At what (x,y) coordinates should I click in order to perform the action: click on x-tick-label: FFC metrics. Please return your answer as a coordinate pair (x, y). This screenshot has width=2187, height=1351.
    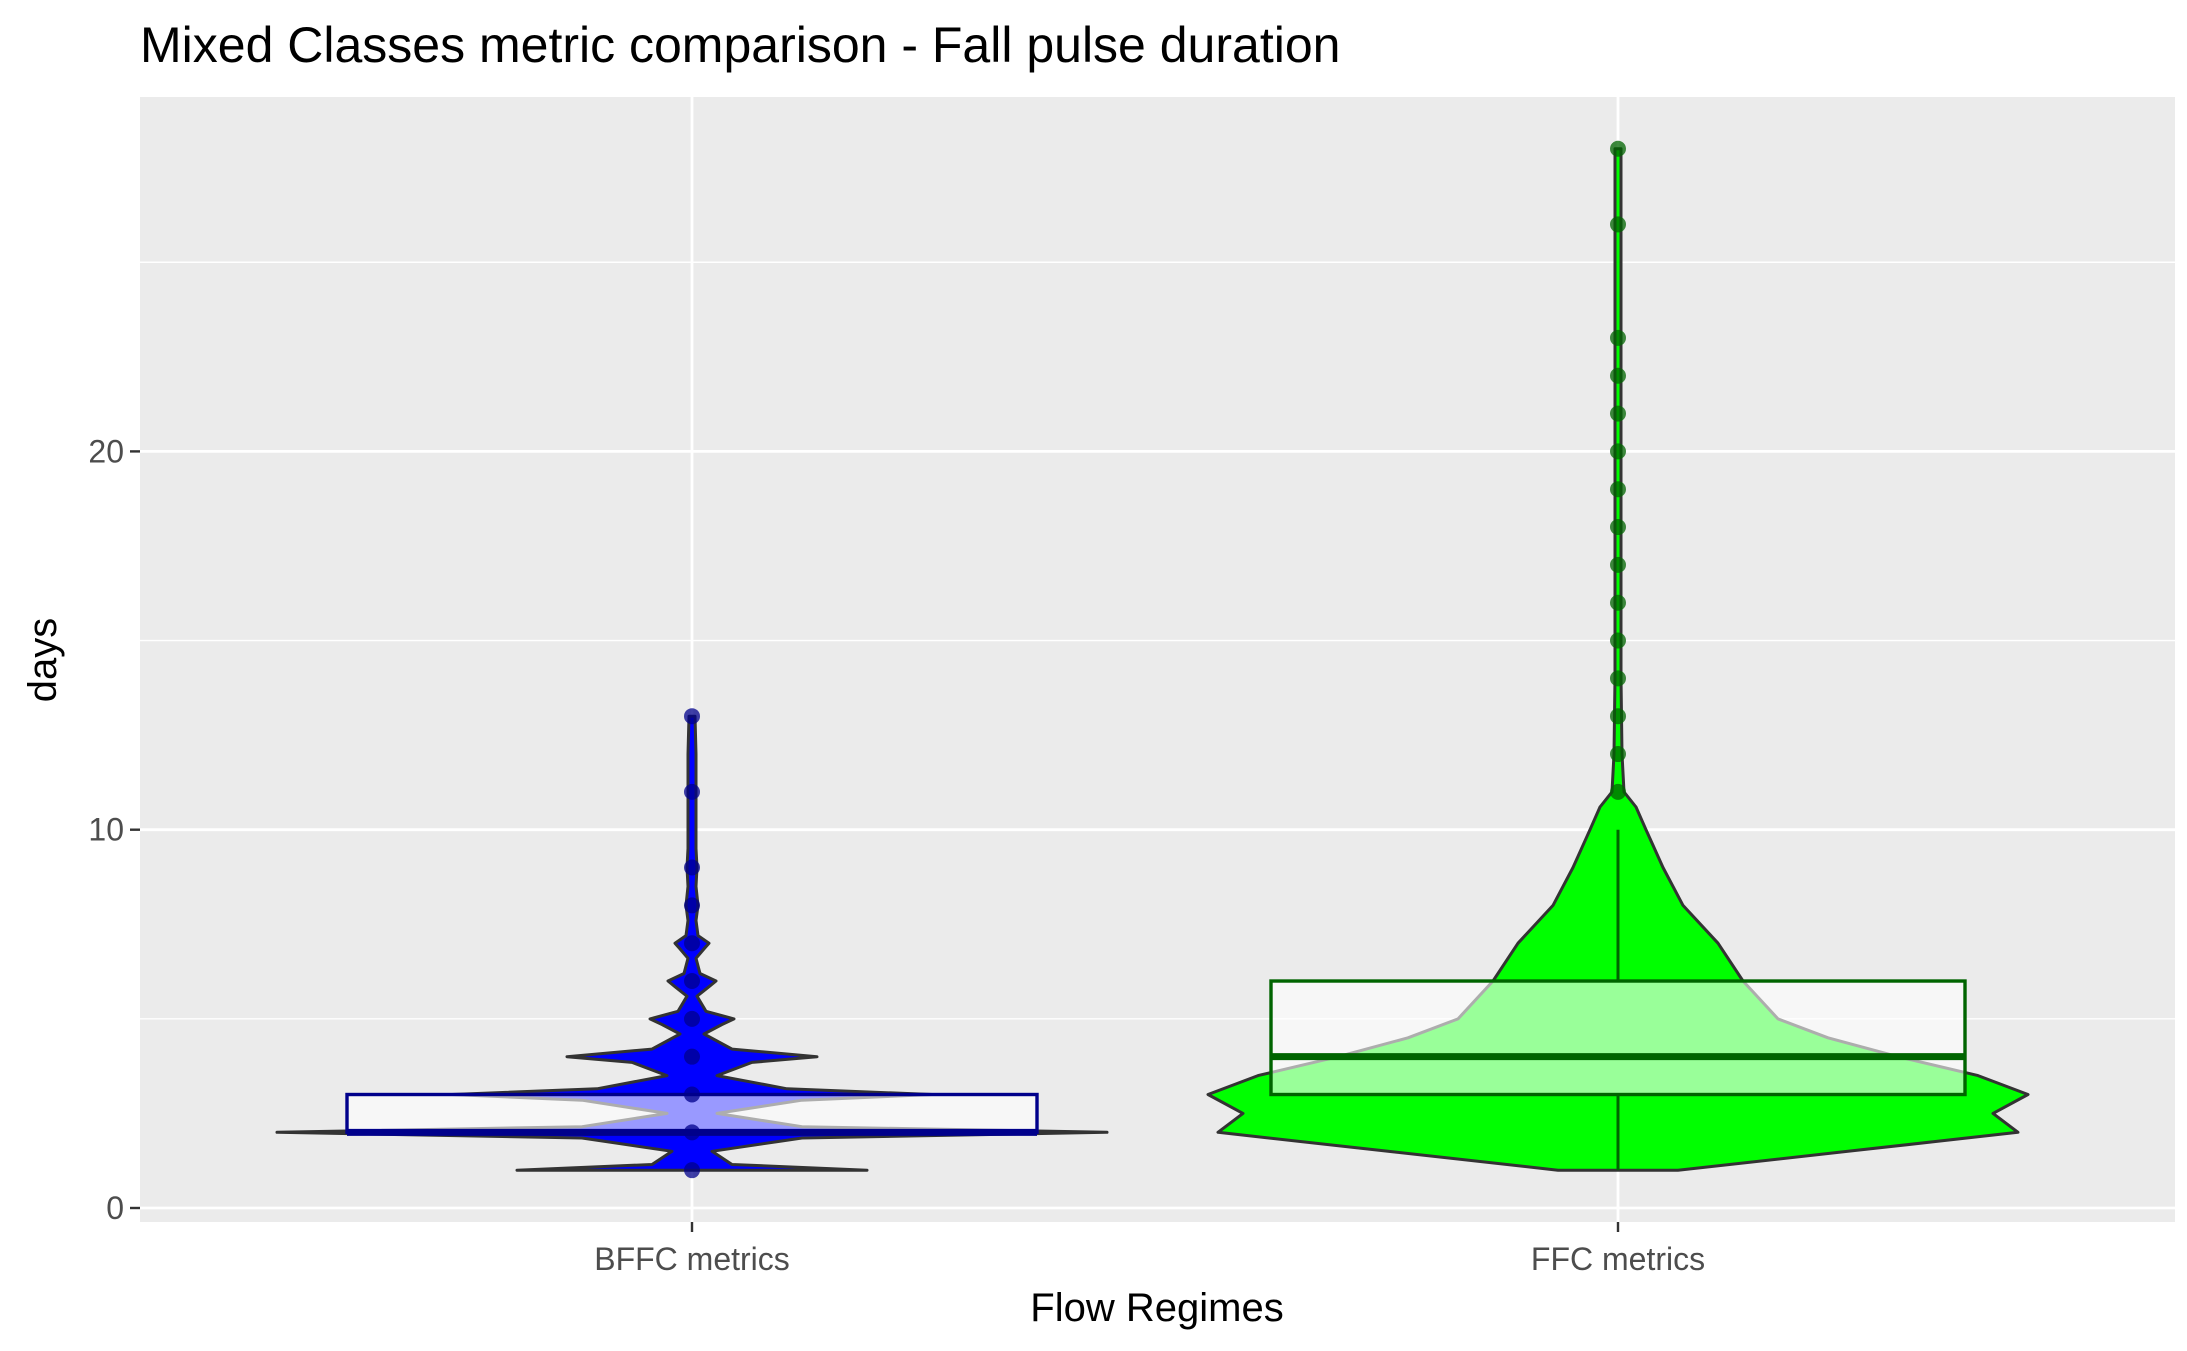
    Looking at the image, I should click on (1618, 1259).